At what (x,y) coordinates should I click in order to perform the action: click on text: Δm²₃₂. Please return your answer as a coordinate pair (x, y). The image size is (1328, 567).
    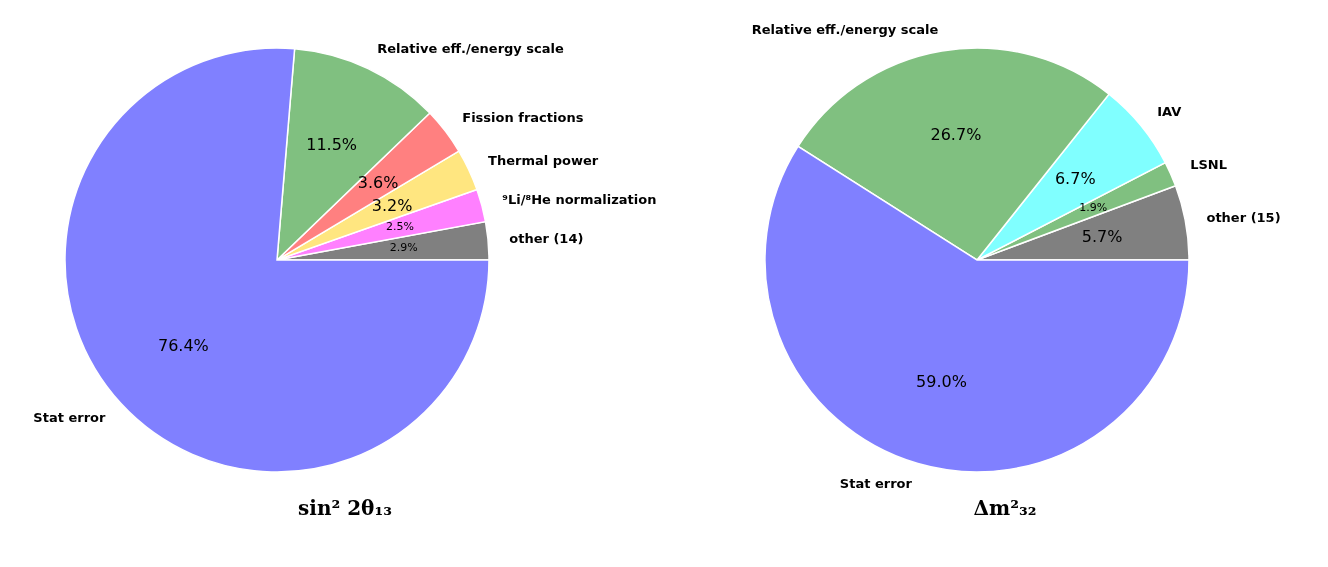
    Looking at the image, I should click on (1005, 508).